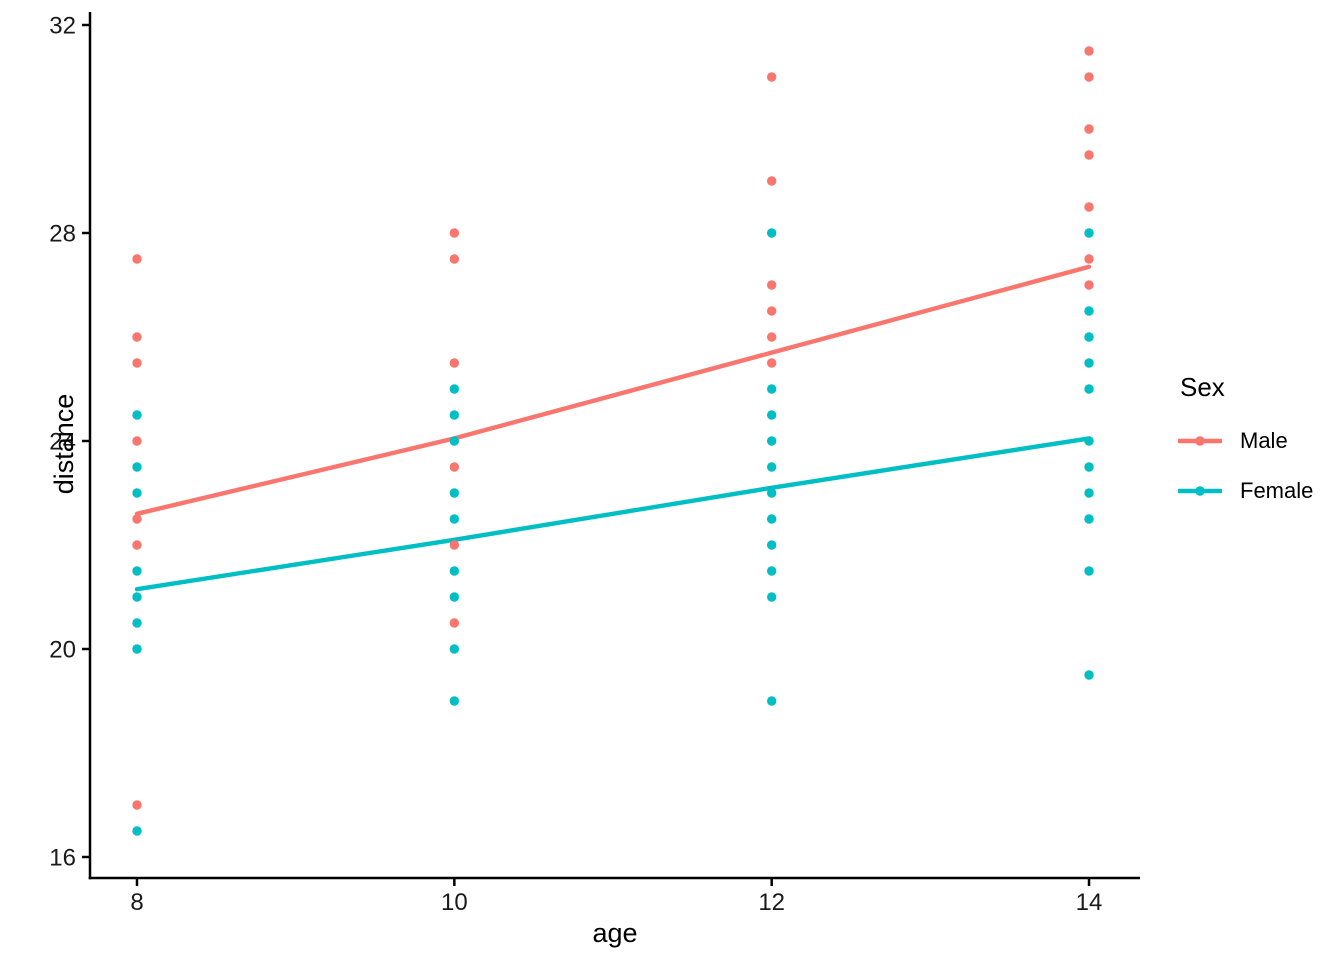 This screenshot has width=1344, height=960. I want to click on legend-label-male: Male, so click(1264, 440).